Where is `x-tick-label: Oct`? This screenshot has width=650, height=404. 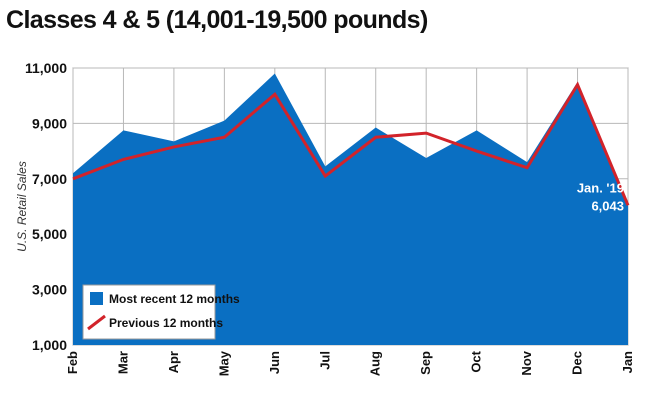 x-tick-label: Oct is located at coordinates (476, 361).